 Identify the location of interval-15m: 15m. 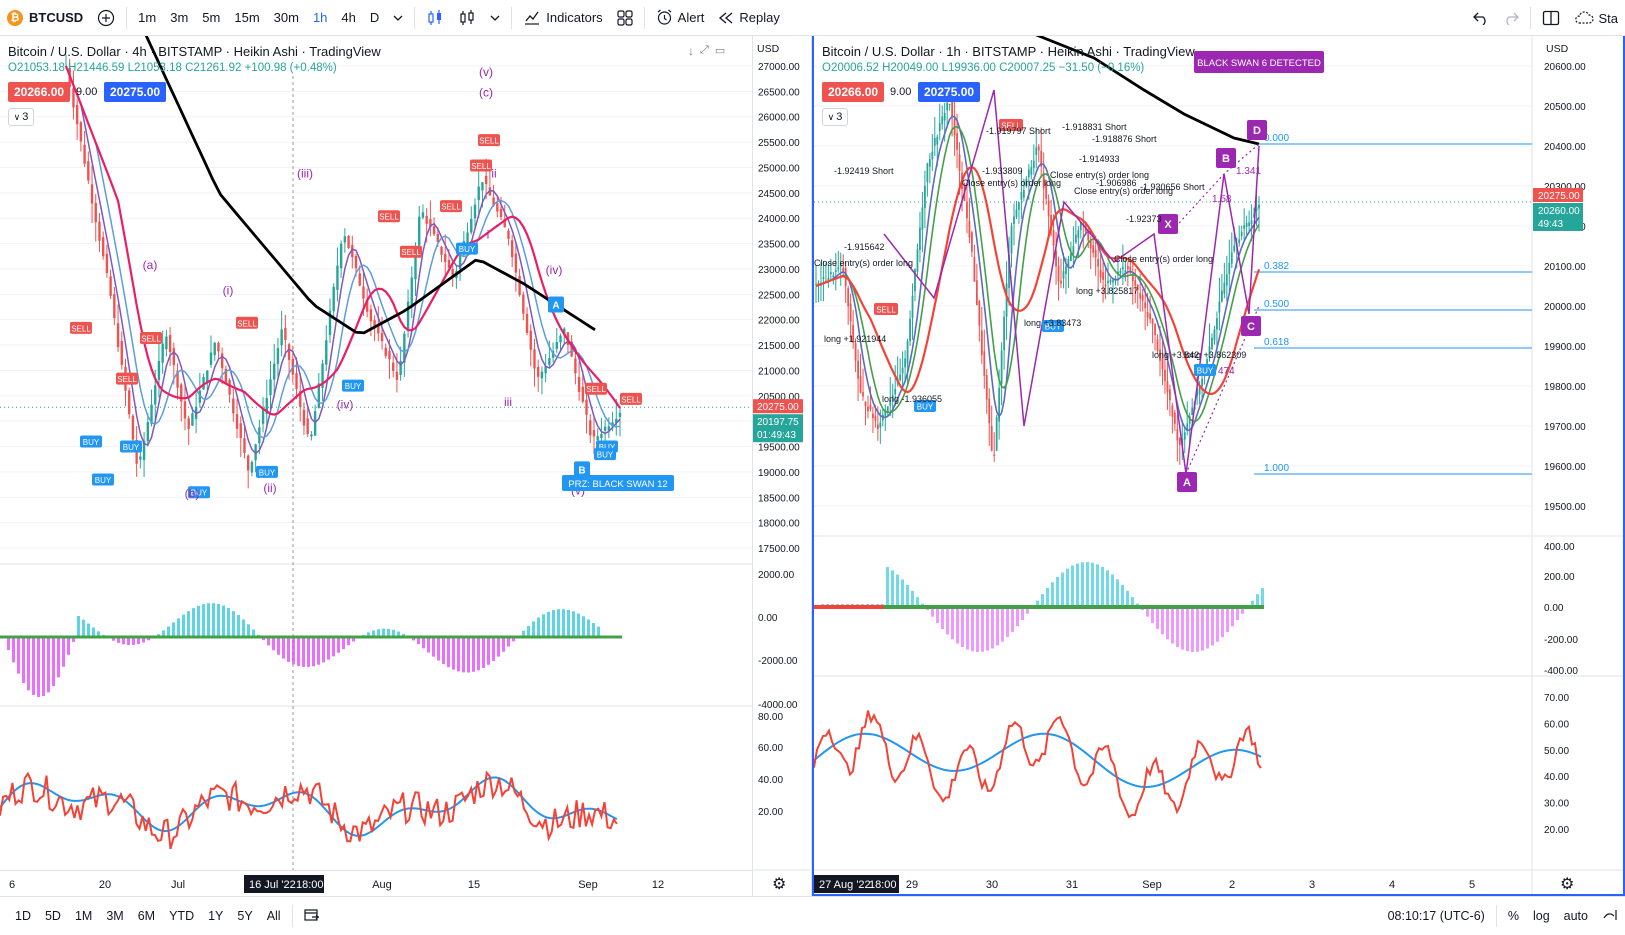
(247, 17).